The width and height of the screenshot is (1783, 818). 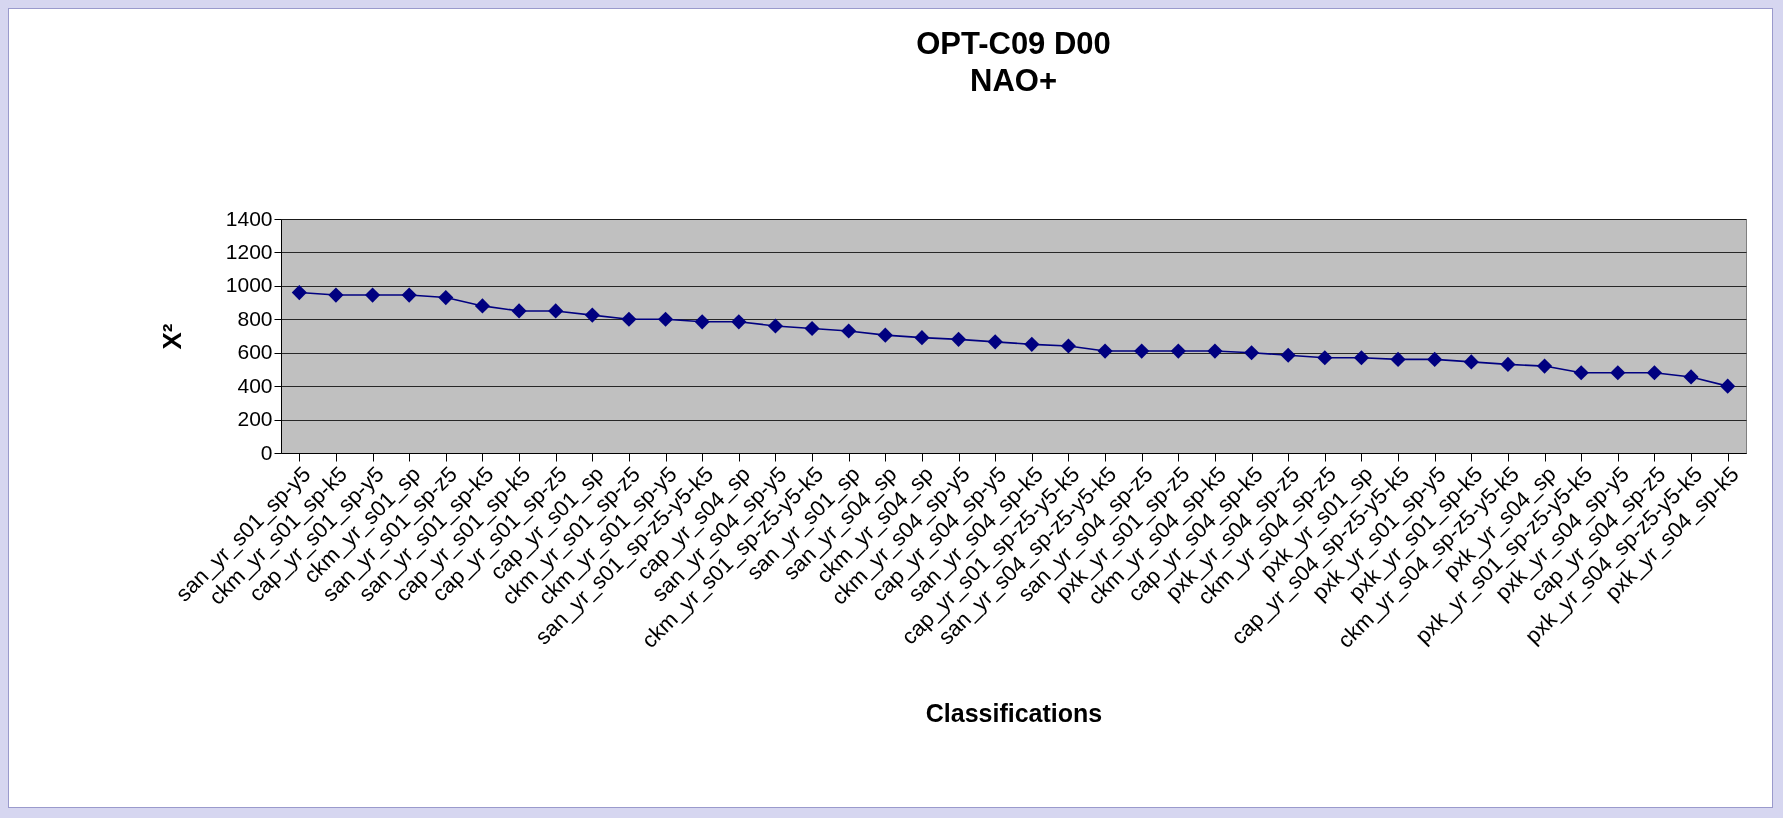 What do you see at coordinates (255, 385) in the screenshot?
I see `y-tick-label: 400` at bounding box center [255, 385].